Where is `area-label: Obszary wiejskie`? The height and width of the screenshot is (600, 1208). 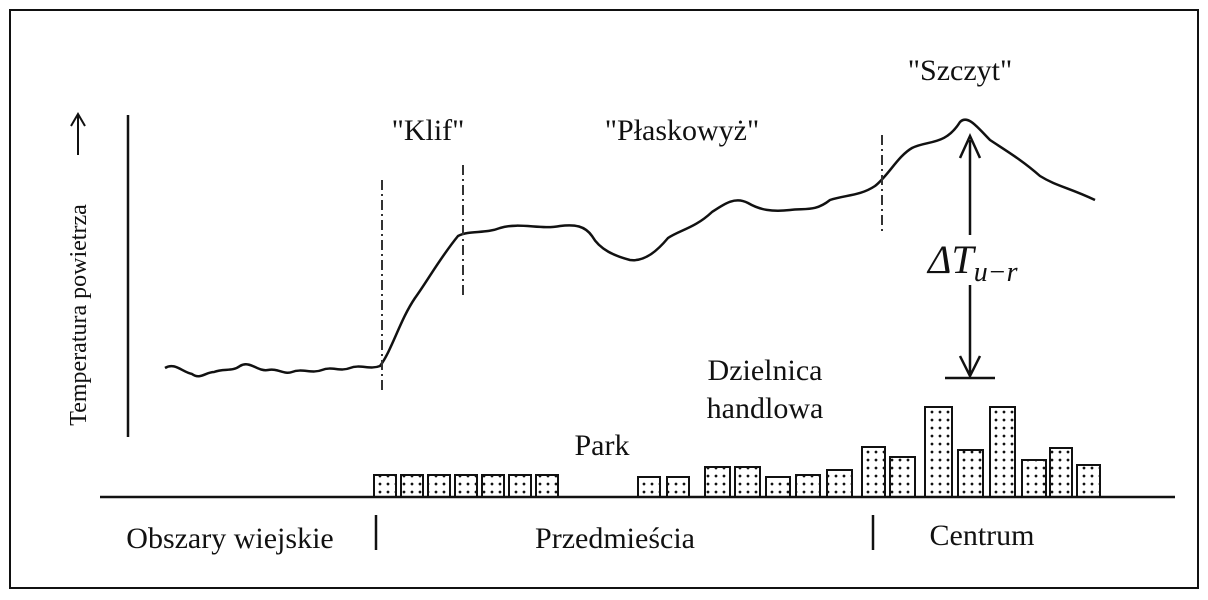 area-label: Obszary wiejskie is located at coordinates (229, 538).